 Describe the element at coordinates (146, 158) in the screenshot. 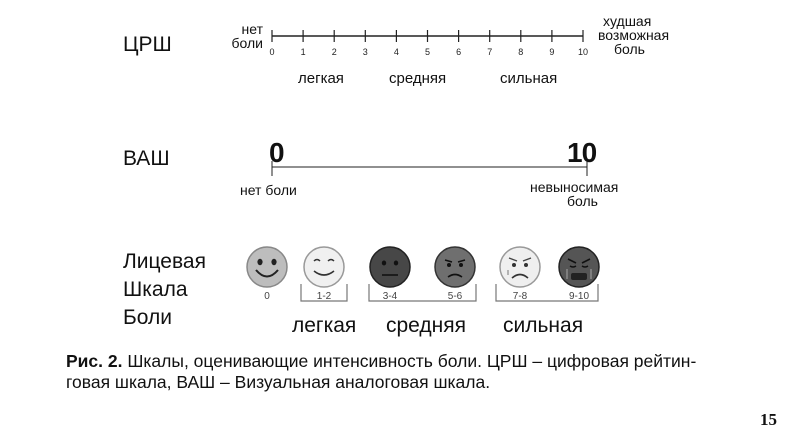

I see `vas-label: ВАШ` at that location.